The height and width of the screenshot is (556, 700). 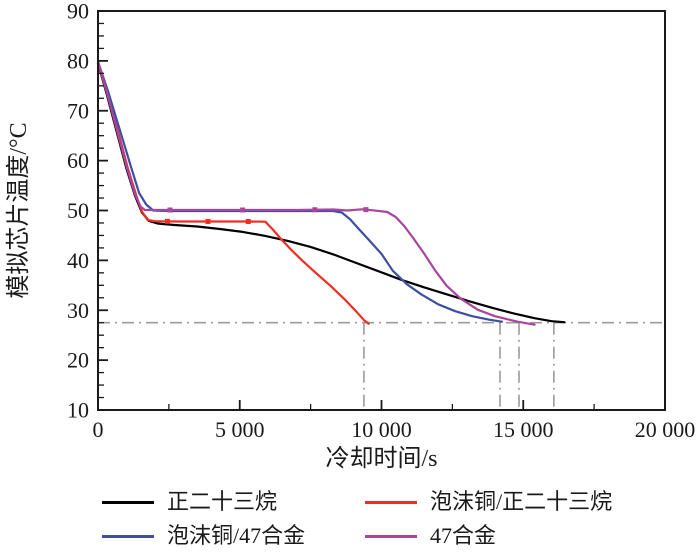 What do you see at coordinates (78, 210) in the screenshot?
I see `y-tick-label: 50` at bounding box center [78, 210].